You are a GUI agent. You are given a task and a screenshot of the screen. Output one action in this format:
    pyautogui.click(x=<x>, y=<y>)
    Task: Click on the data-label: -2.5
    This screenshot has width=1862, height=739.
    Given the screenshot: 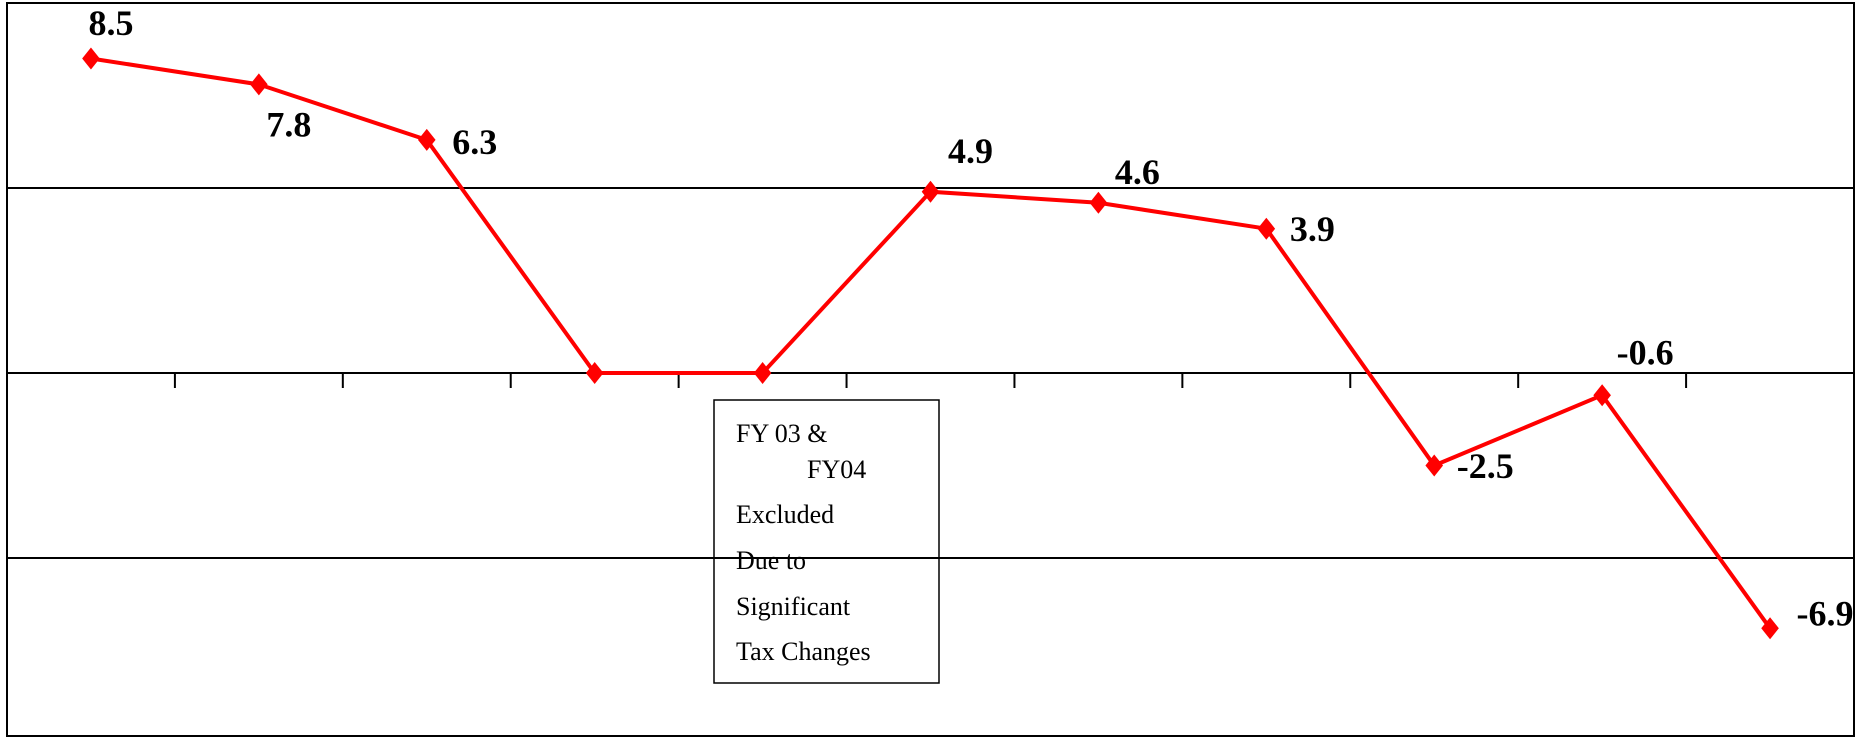 What is the action you would take?
    pyautogui.click(x=1485, y=466)
    